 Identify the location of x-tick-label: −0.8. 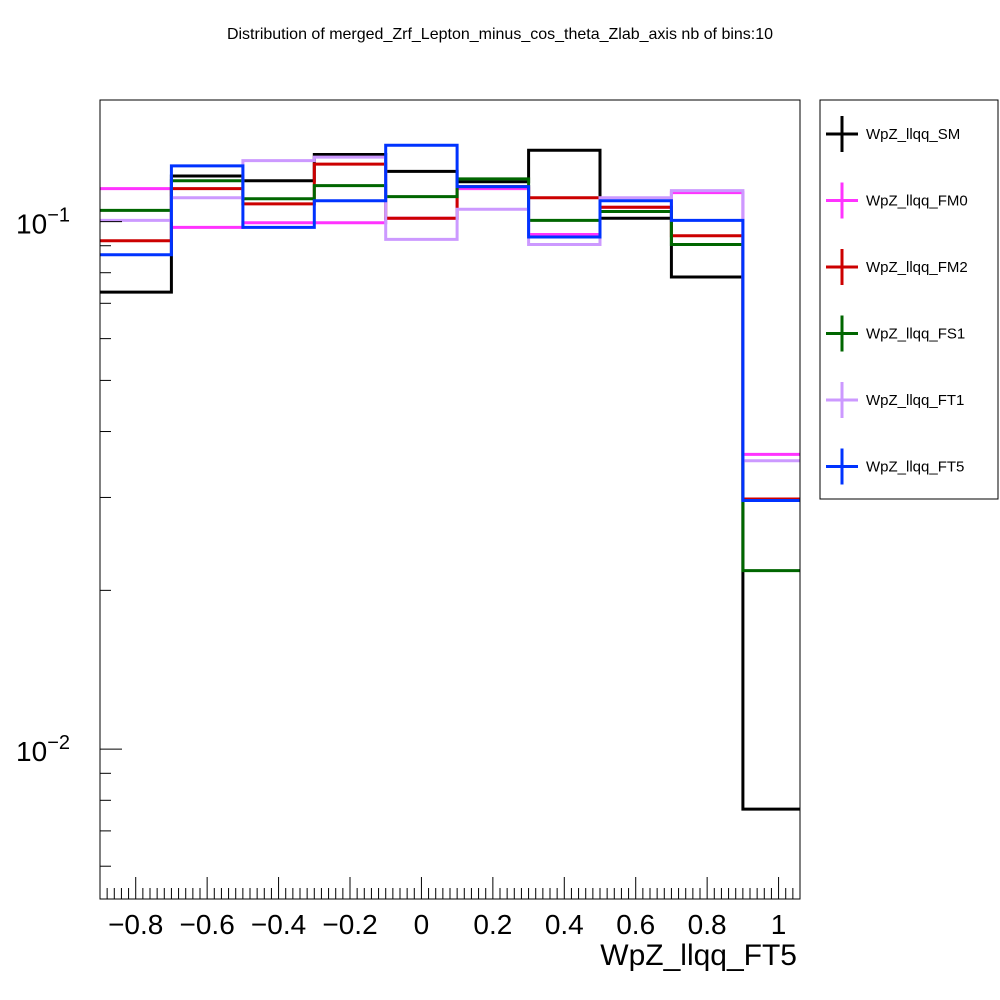
(135, 924).